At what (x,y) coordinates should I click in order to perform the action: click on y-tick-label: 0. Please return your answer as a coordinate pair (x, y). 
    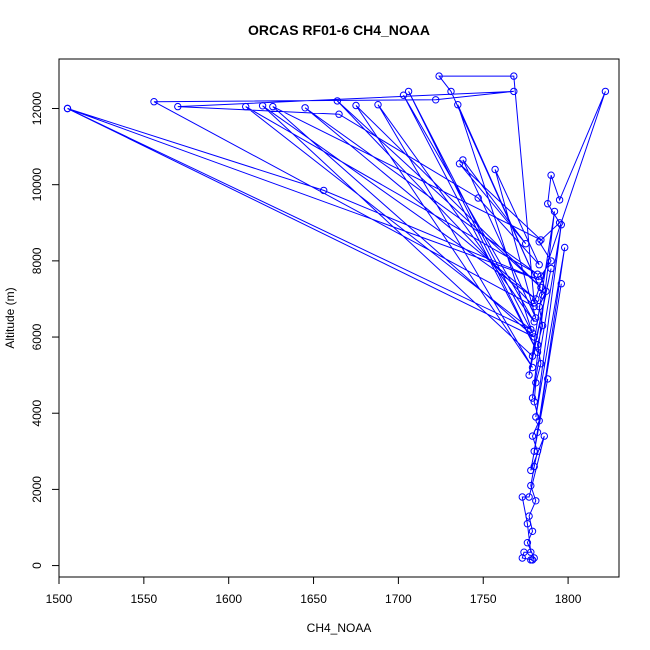
    Looking at the image, I should click on (37, 565).